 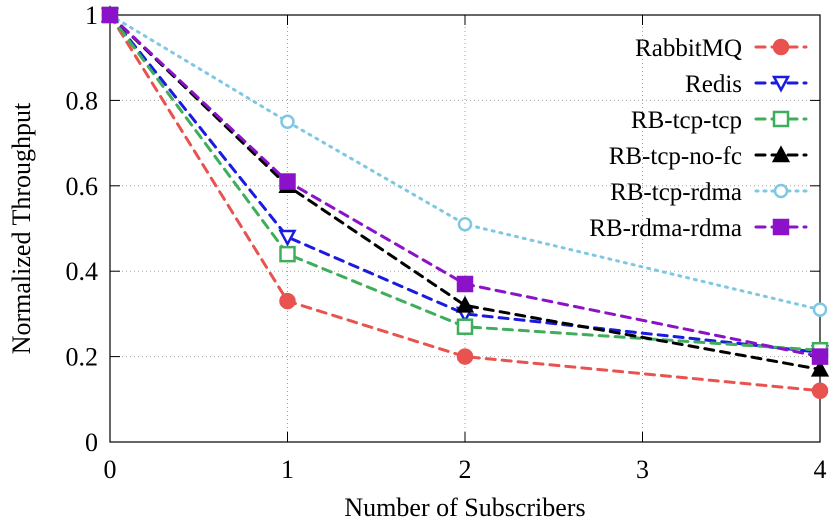 I want to click on legend-entry-rb-rdma-rdma: RB-rdma-rdma, so click(x=698, y=228).